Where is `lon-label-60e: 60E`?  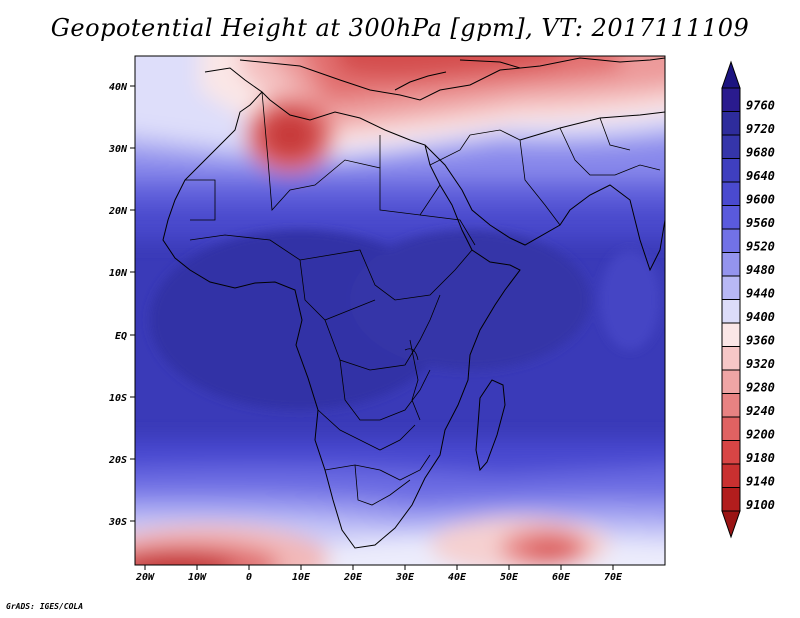
lon-label-60e: 60E is located at coordinates (561, 577).